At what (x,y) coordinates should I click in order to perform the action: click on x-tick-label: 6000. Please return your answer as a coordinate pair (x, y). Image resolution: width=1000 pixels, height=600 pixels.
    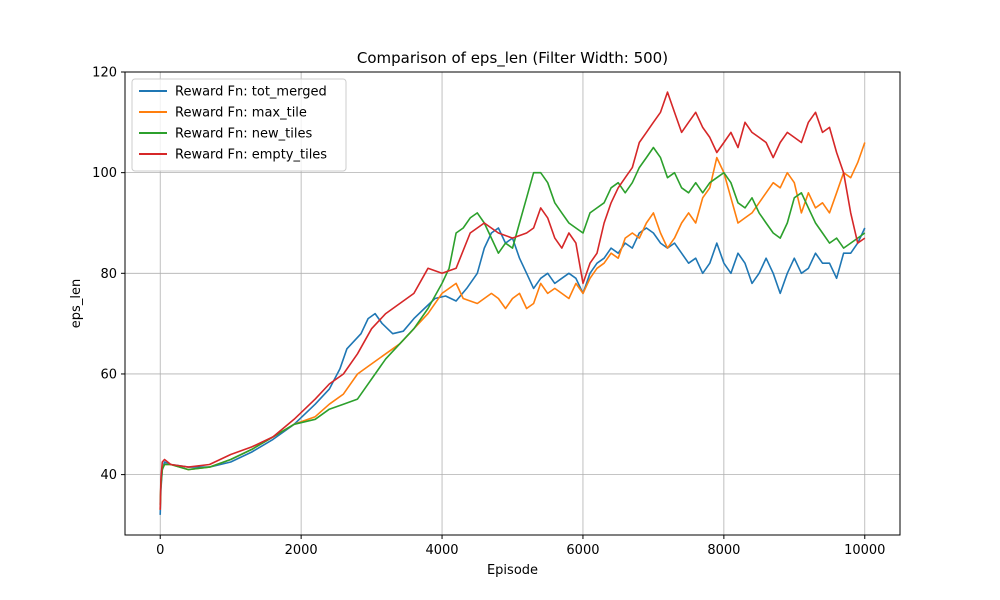
    Looking at the image, I should click on (582, 550).